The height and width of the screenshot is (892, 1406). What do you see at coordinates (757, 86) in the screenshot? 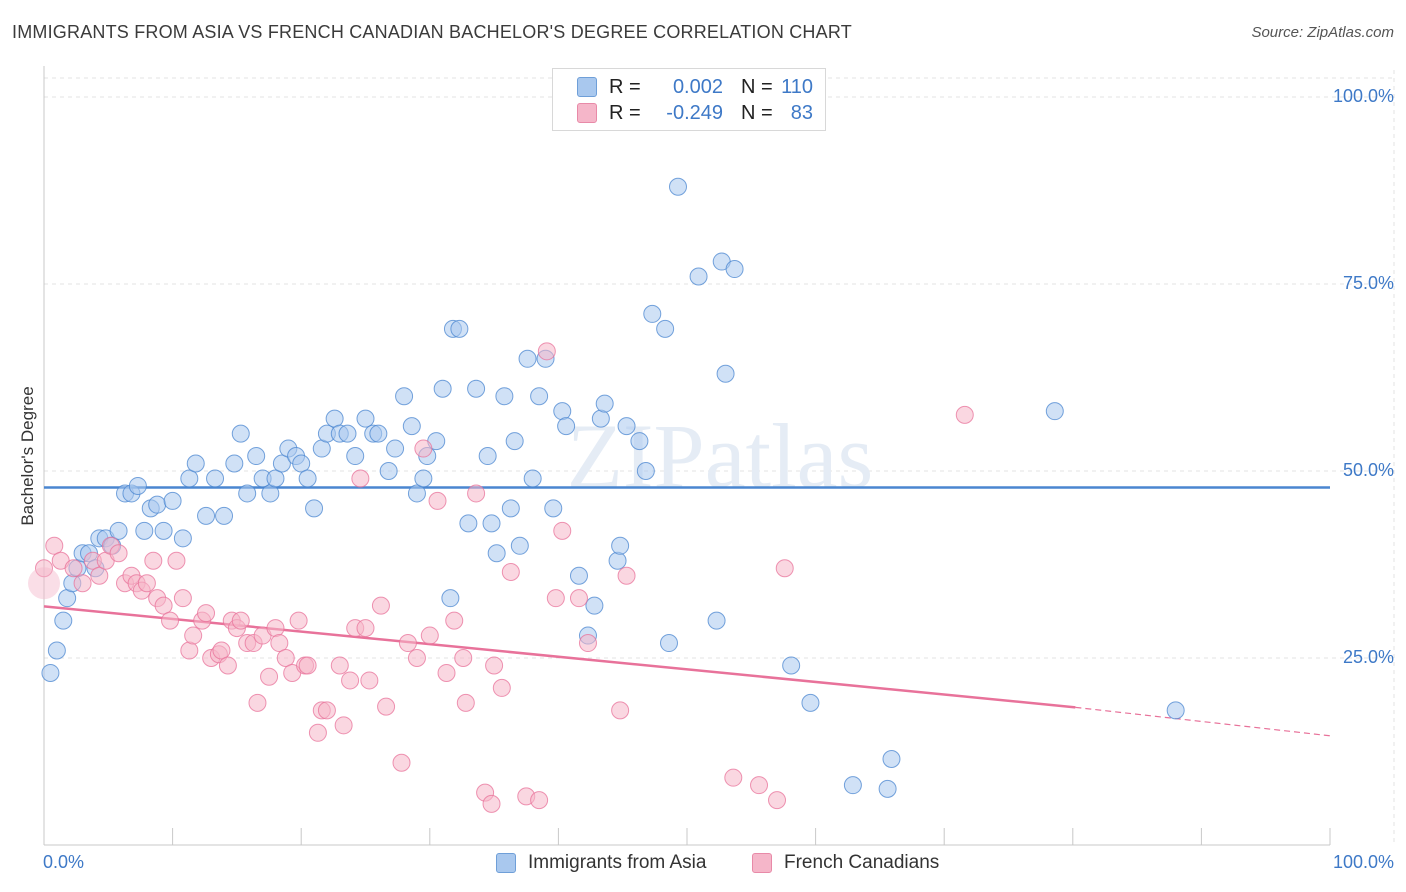
I see `n-label: N =` at bounding box center [757, 86].